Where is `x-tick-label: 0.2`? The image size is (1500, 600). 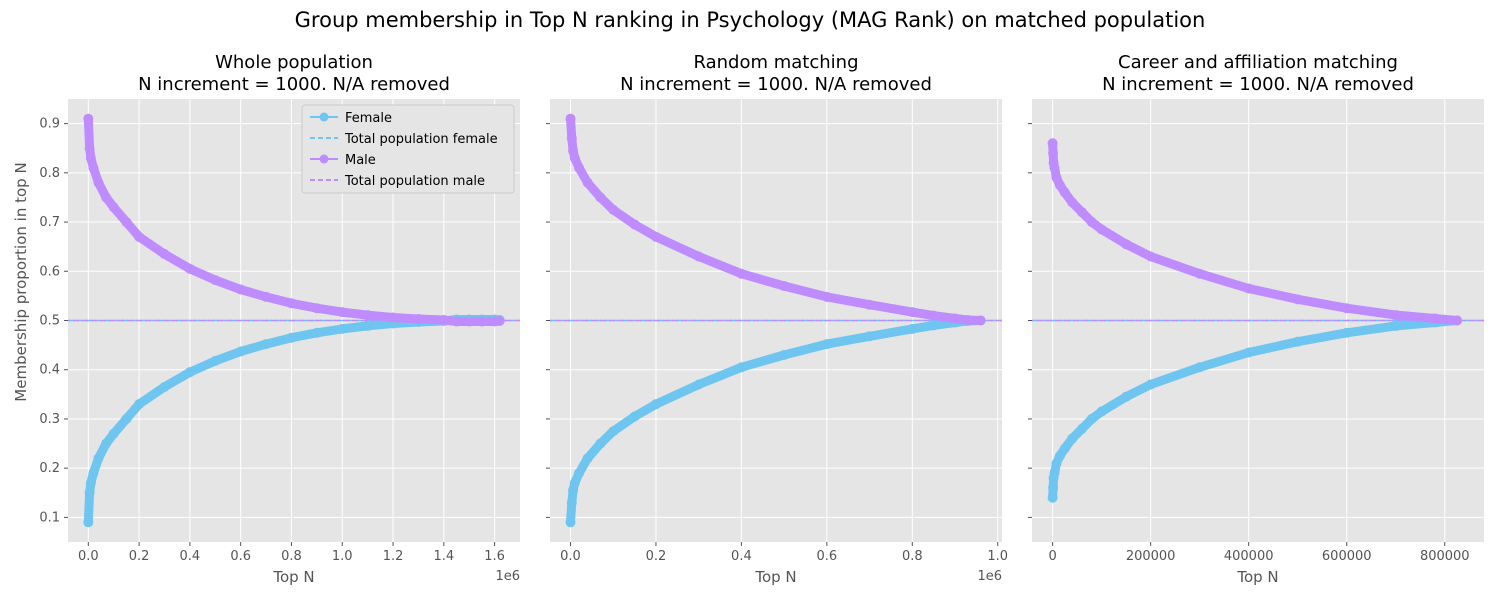
x-tick-label: 0.2 is located at coordinates (656, 556).